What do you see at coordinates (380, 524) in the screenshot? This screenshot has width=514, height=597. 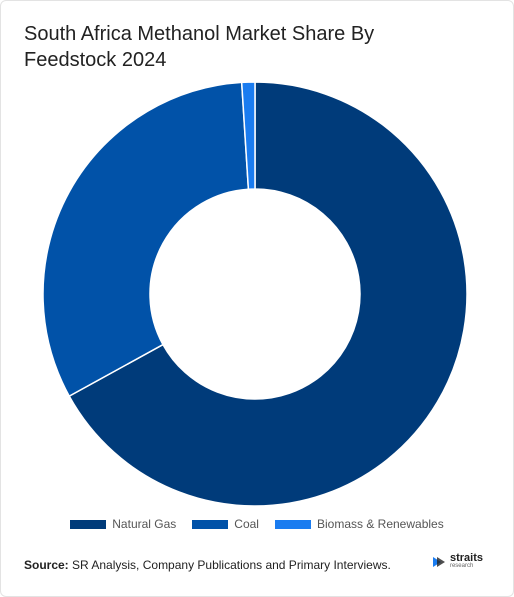 I see `legend-label: Biomass & Renewables` at bounding box center [380, 524].